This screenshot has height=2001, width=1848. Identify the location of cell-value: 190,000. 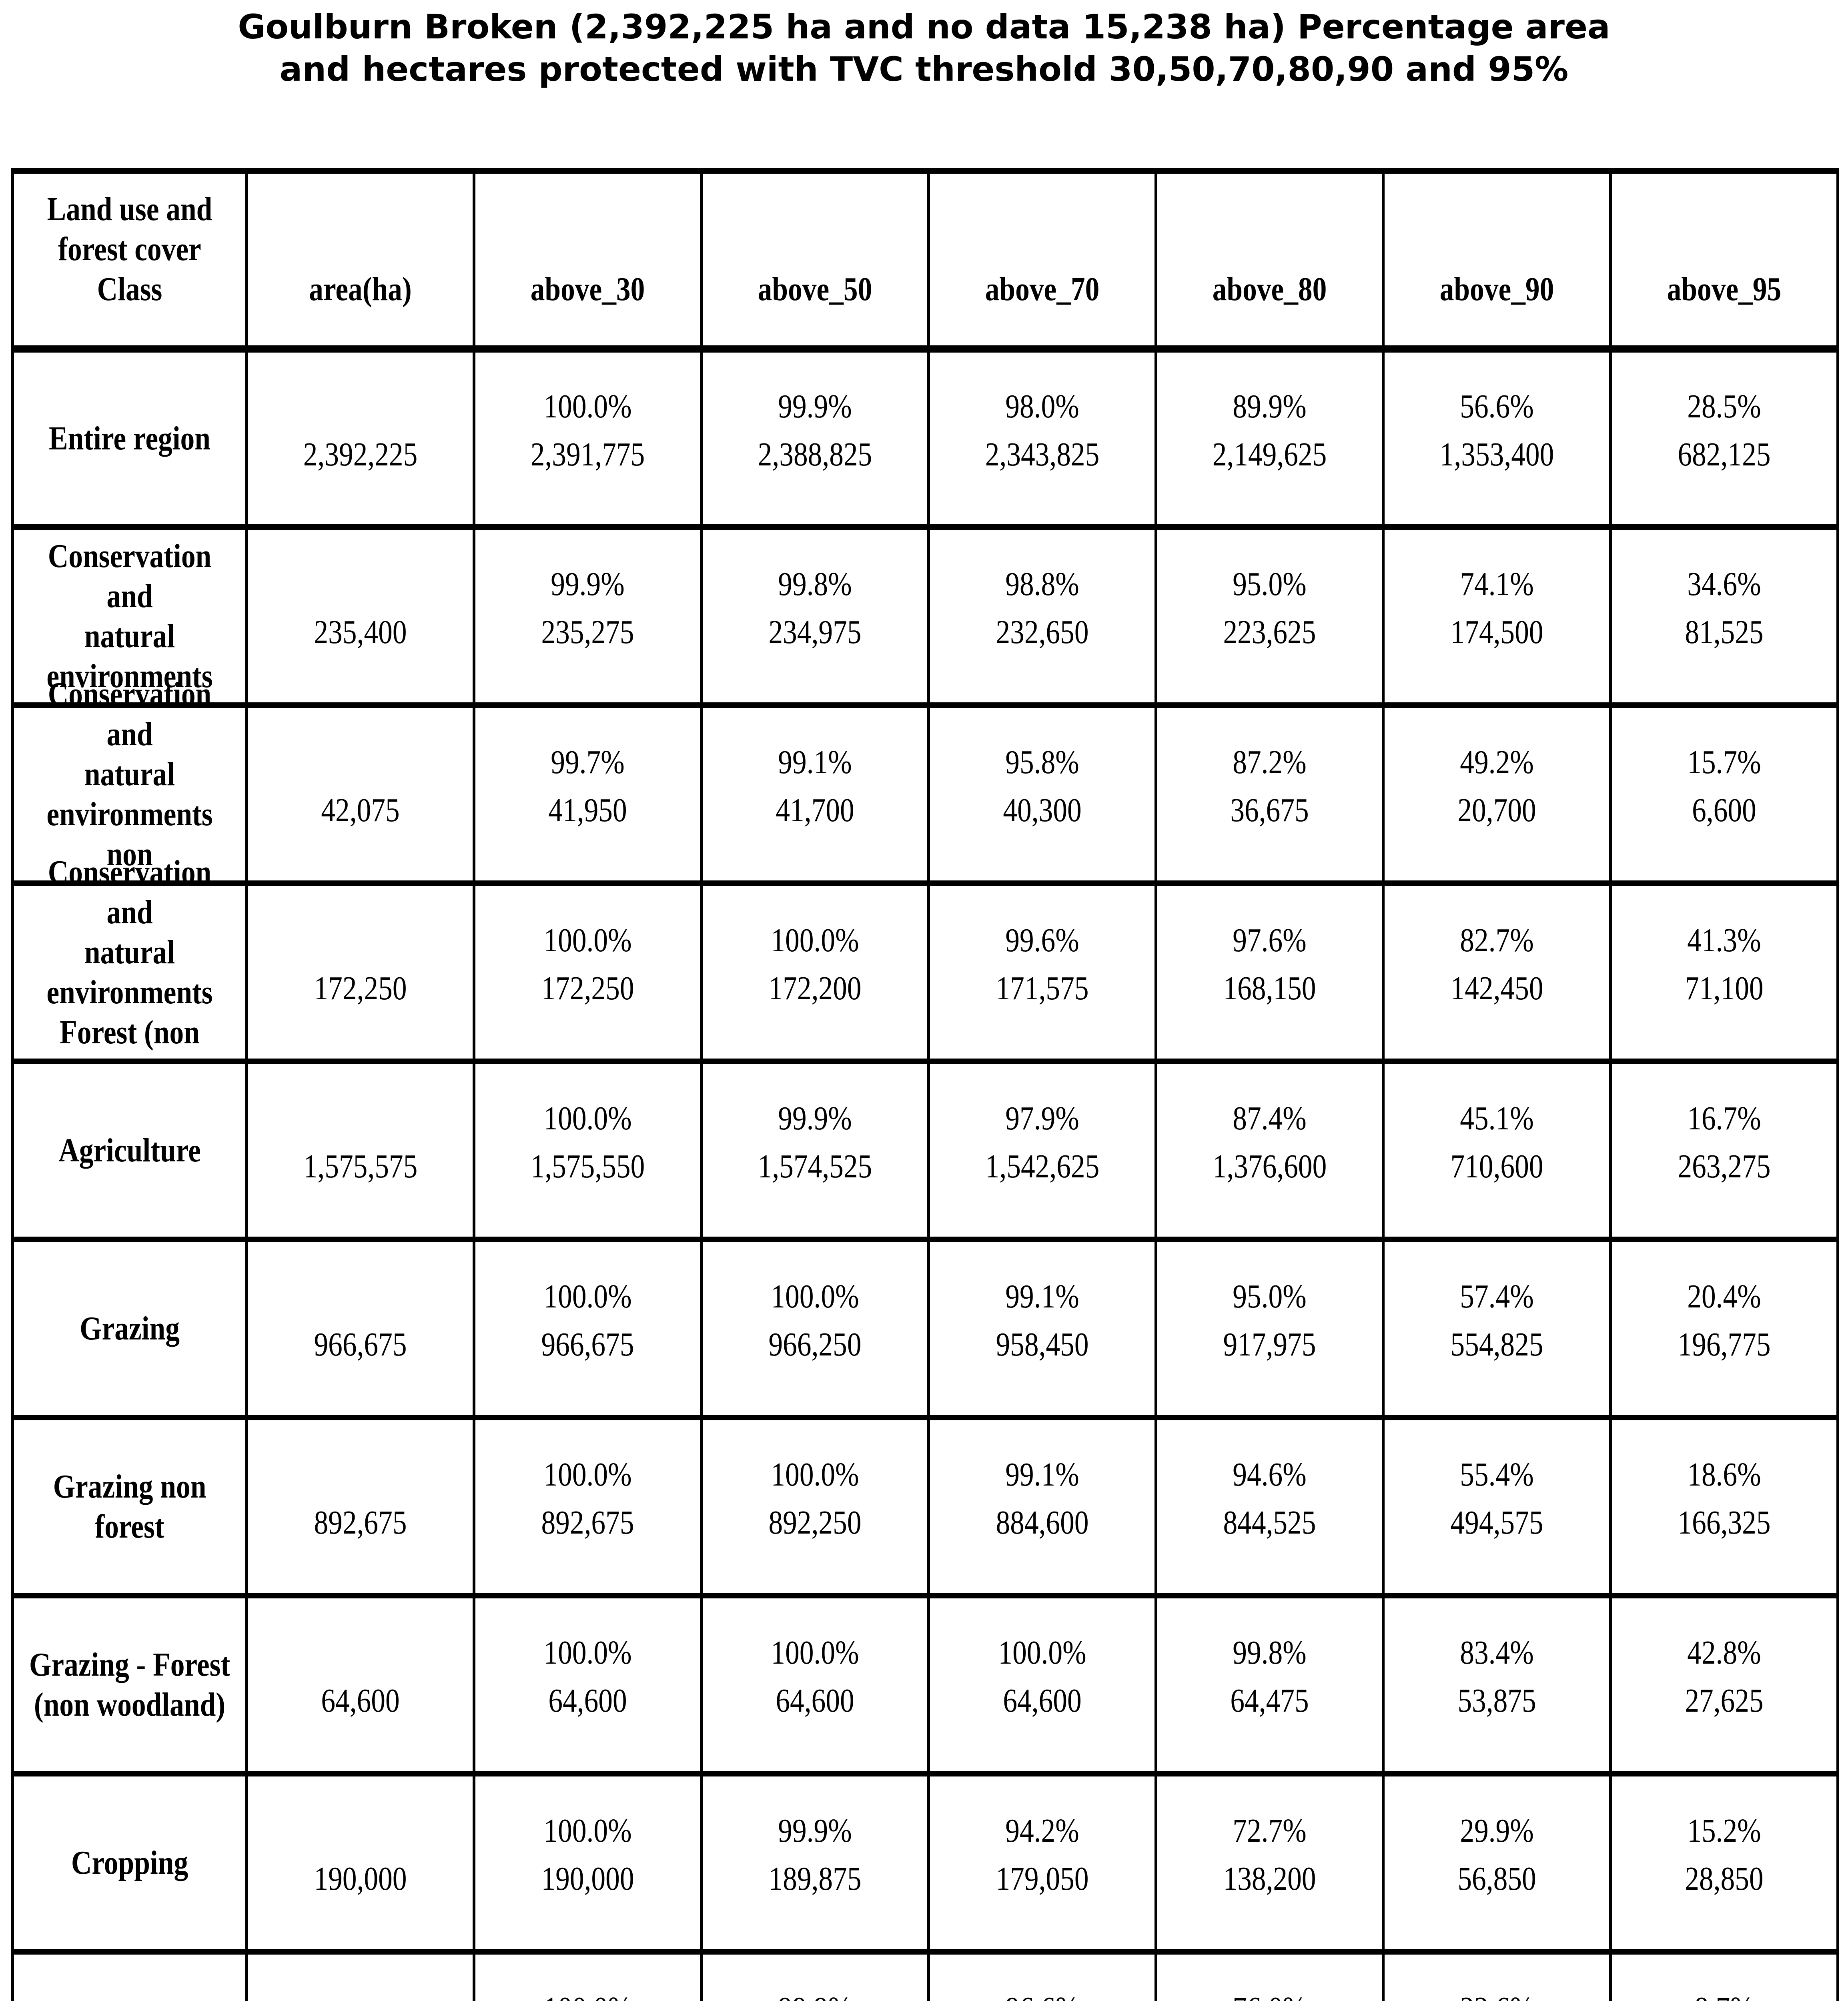
(587, 1878).